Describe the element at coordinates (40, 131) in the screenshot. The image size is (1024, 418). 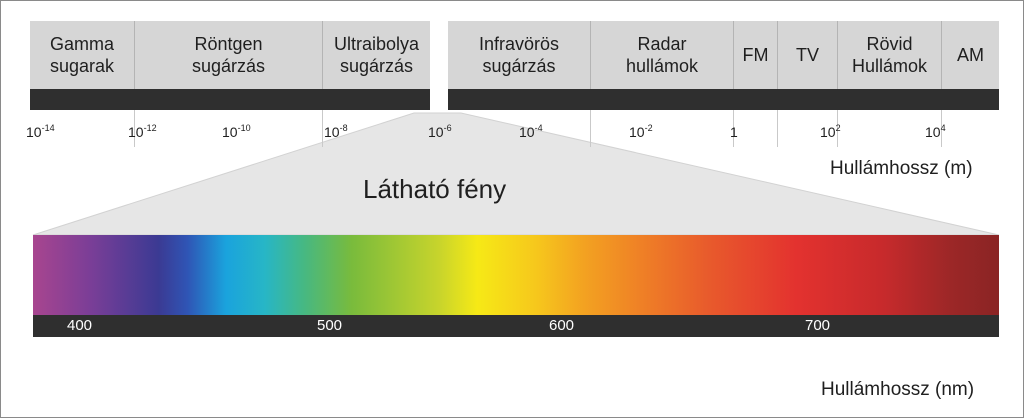
I see `wavelength-tick-label: 10⁻¹⁴` at that location.